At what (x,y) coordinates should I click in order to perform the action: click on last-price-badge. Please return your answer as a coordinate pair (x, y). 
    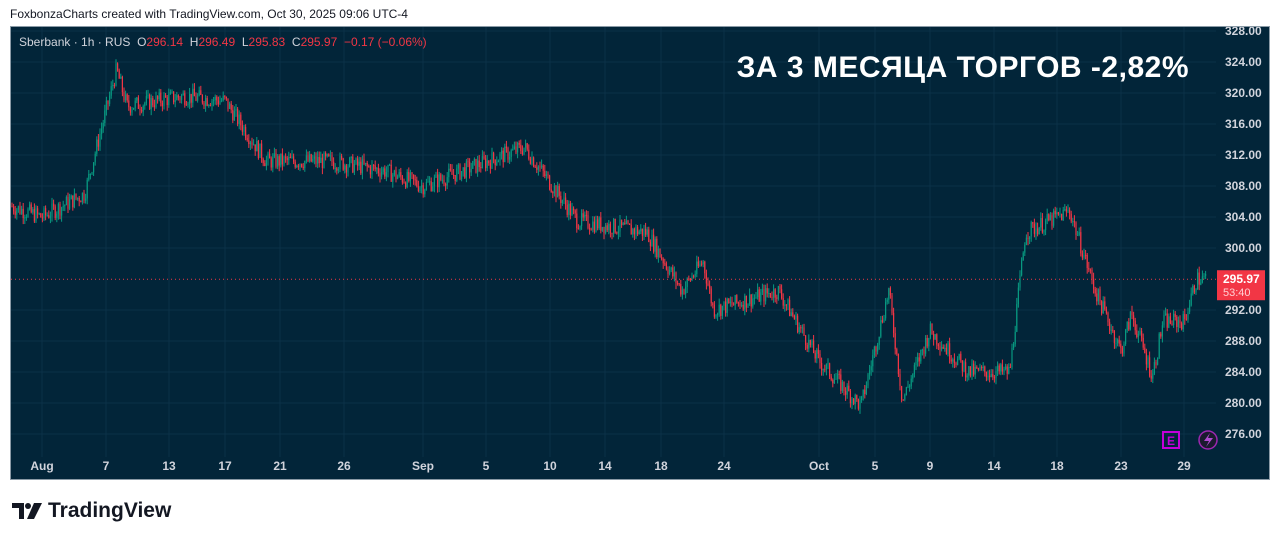
    Looking at the image, I should click on (1241, 285).